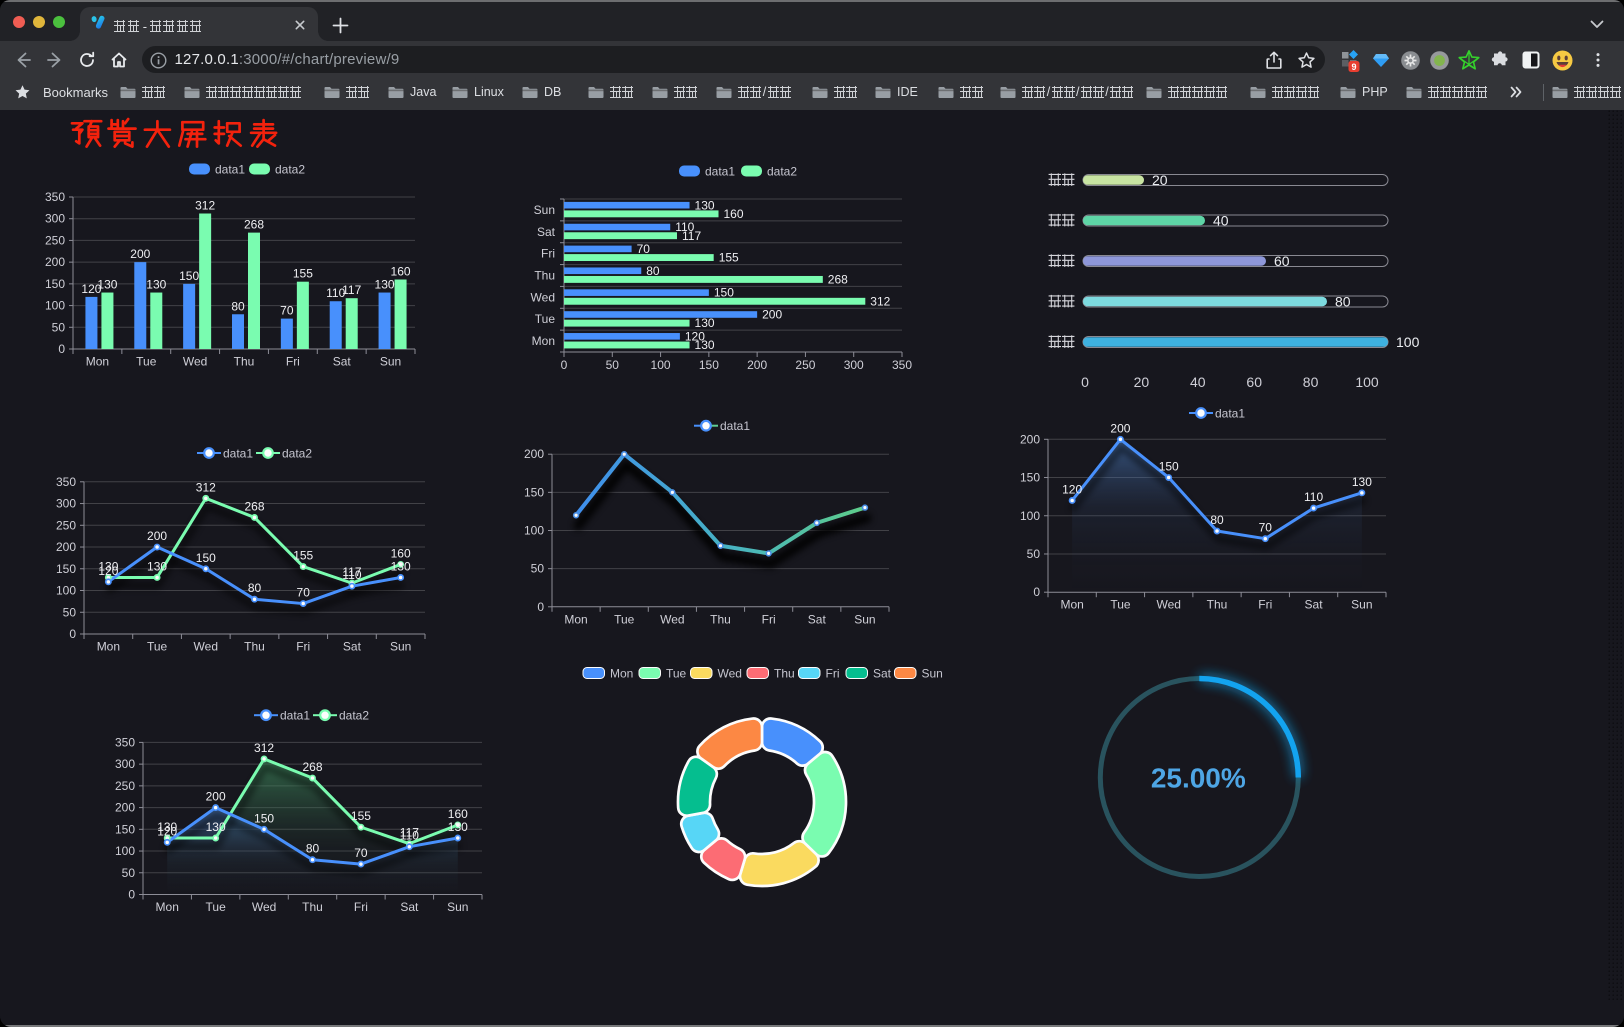  Describe the element at coordinates (206, 487) in the screenshot. I see `svg-text: 312` at that location.